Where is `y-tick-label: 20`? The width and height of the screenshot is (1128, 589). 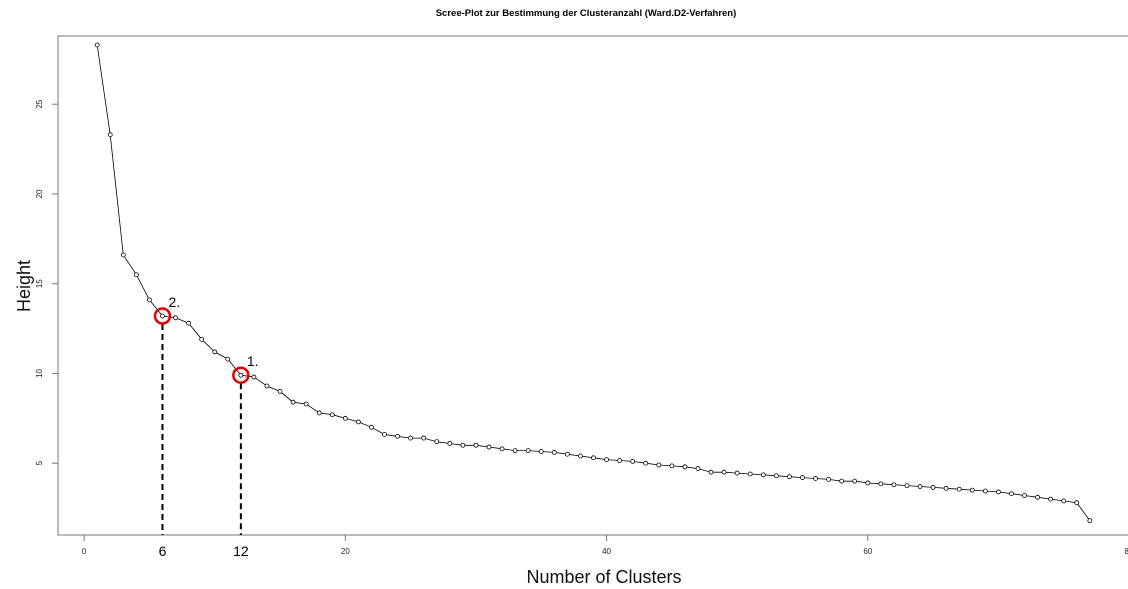 y-tick-label: 20 is located at coordinates (39, 193).